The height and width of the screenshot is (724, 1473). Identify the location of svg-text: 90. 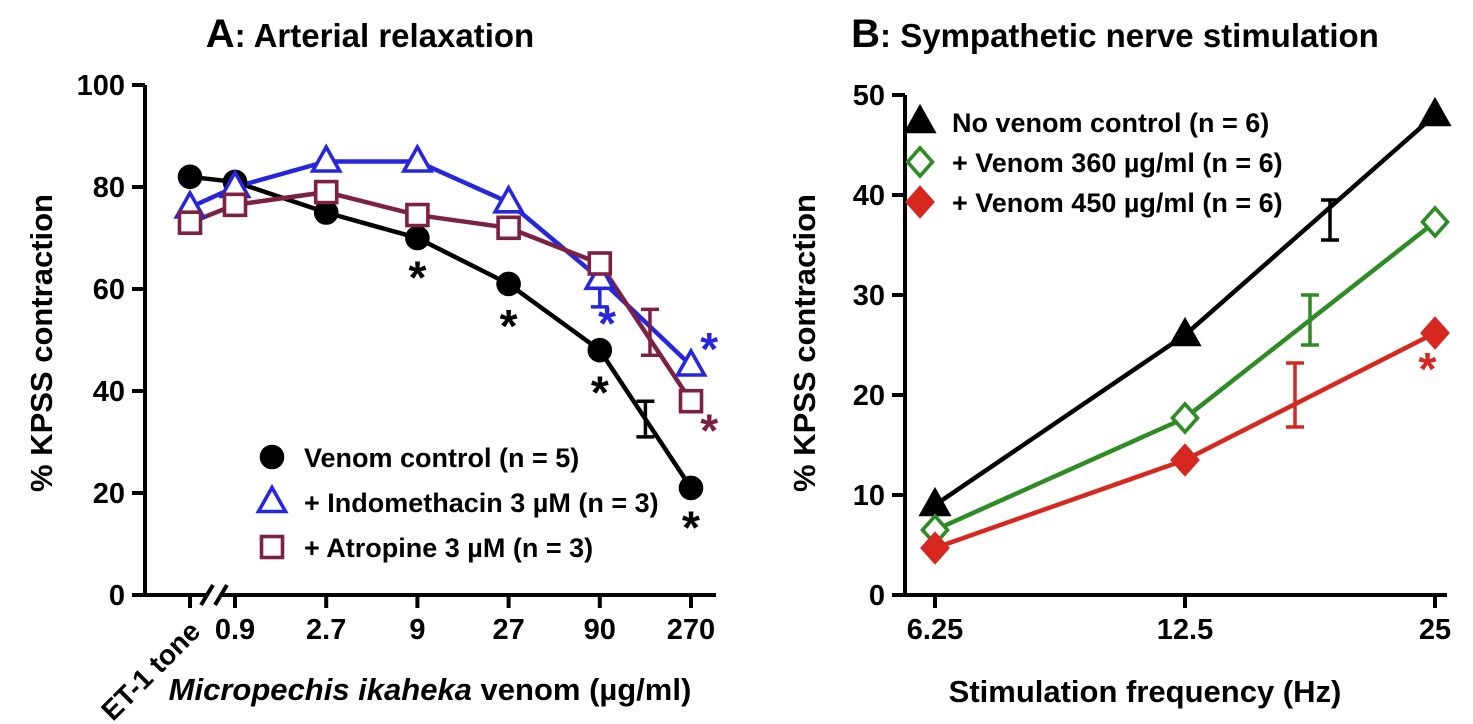
(600, 630).